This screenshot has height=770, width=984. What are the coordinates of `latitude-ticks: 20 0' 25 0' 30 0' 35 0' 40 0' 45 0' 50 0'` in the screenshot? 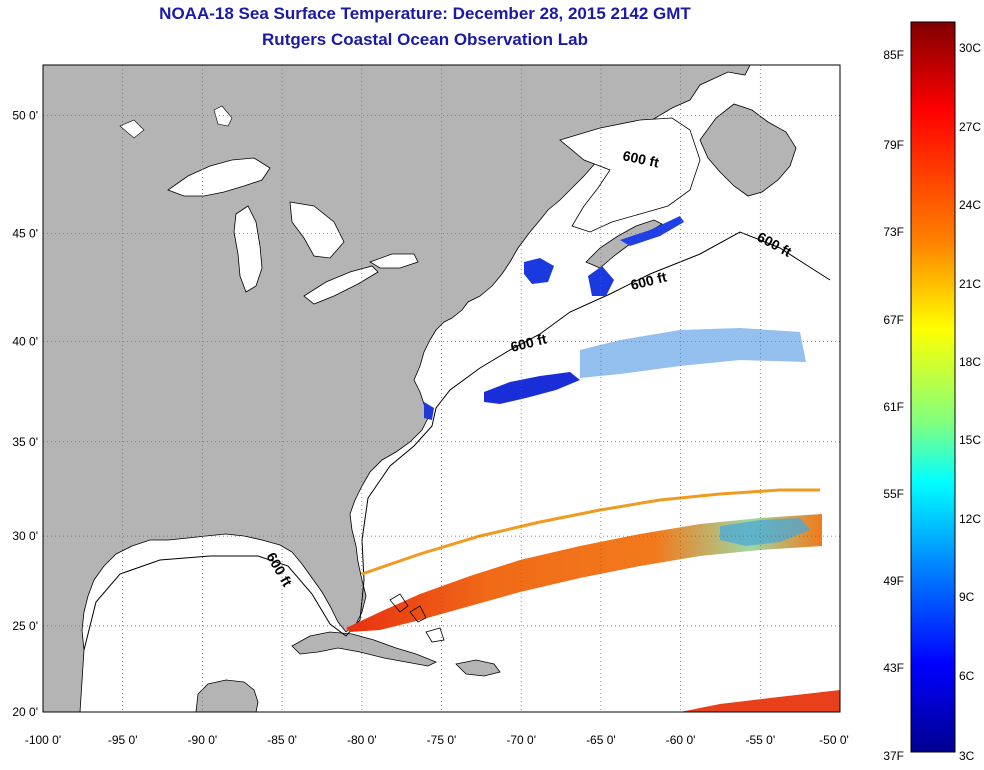 It's located at (25, 414).